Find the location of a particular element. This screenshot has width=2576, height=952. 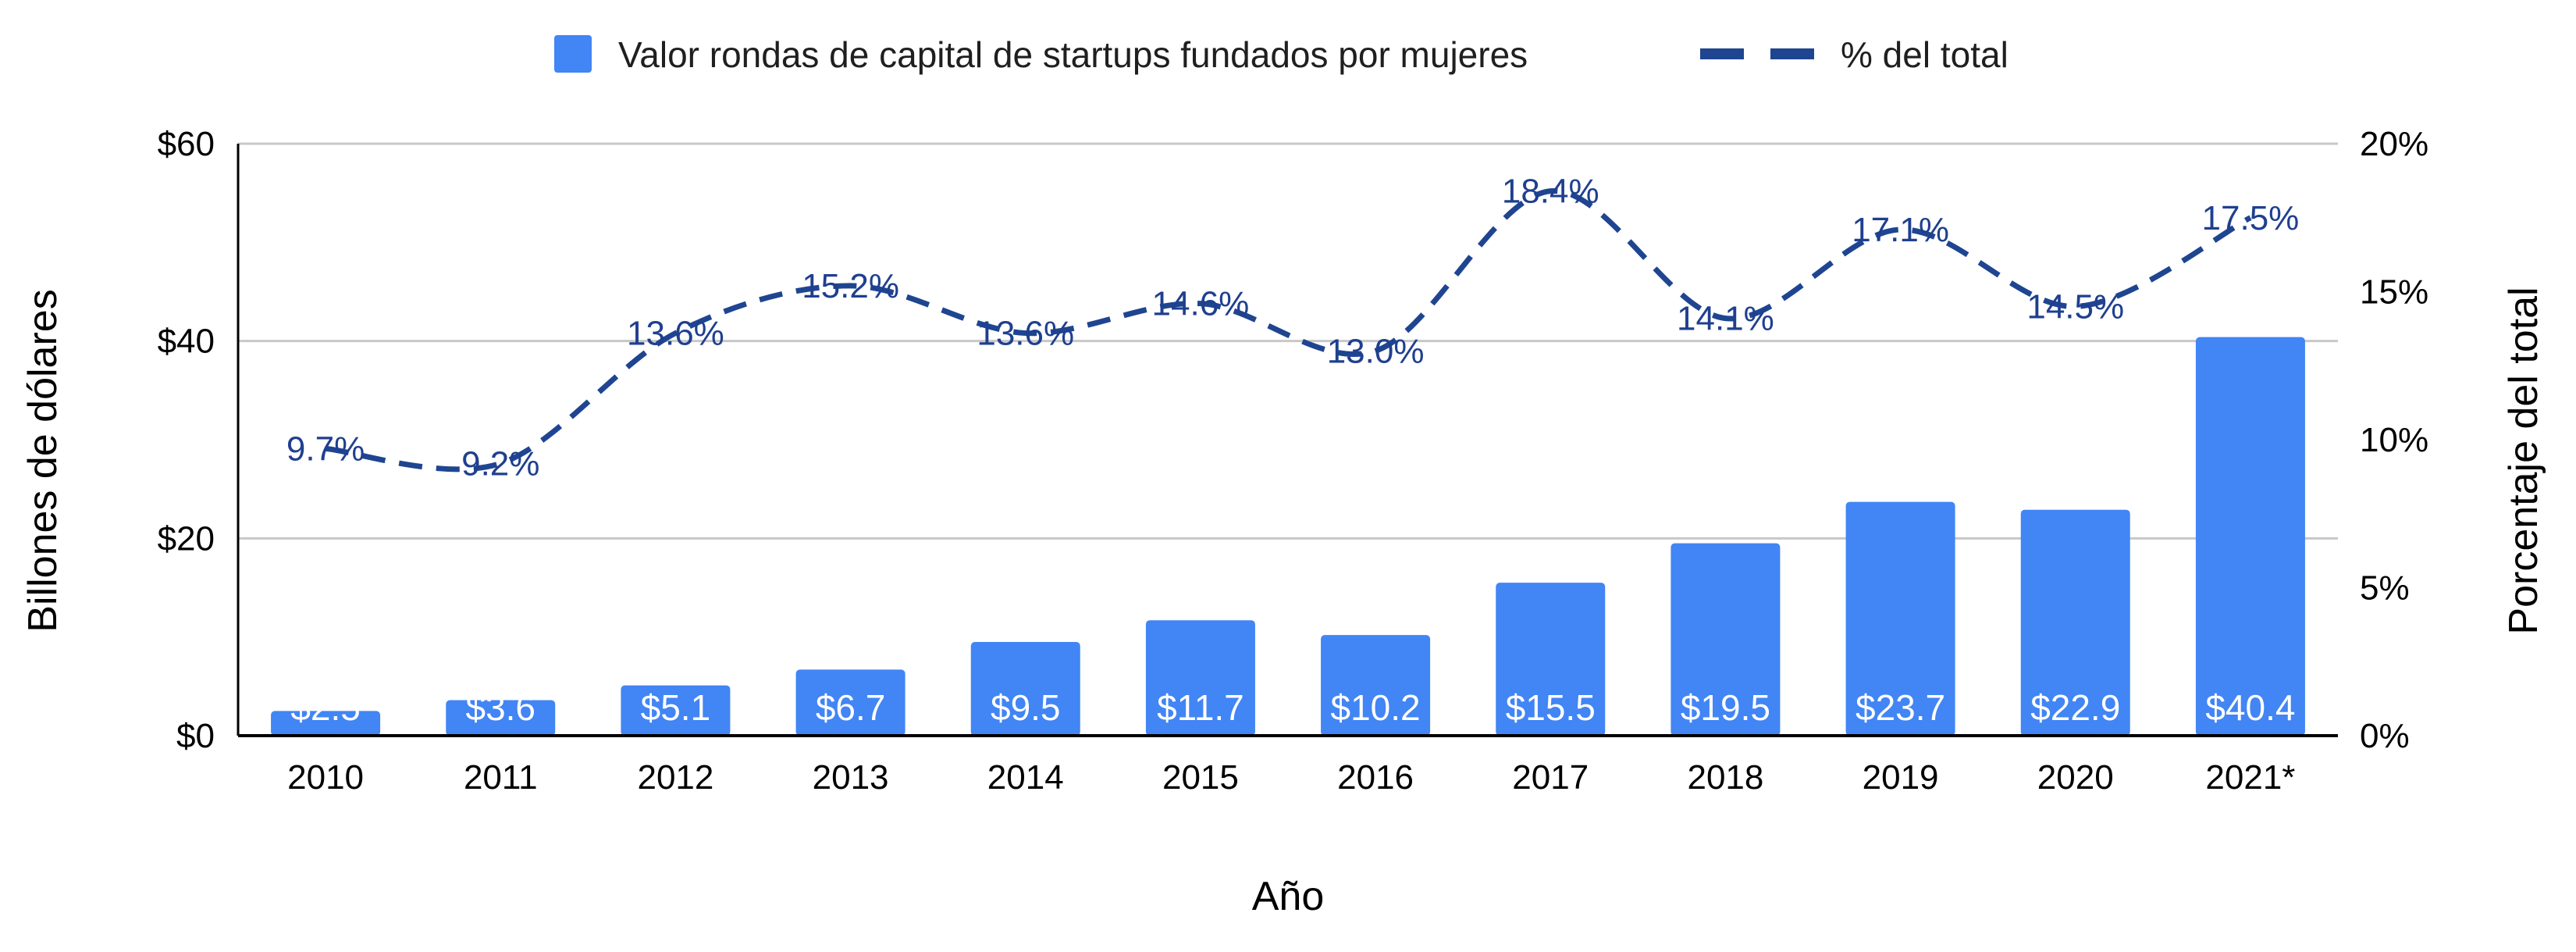

x-tick-label: 2015 is located at coordinates (1200, 777).